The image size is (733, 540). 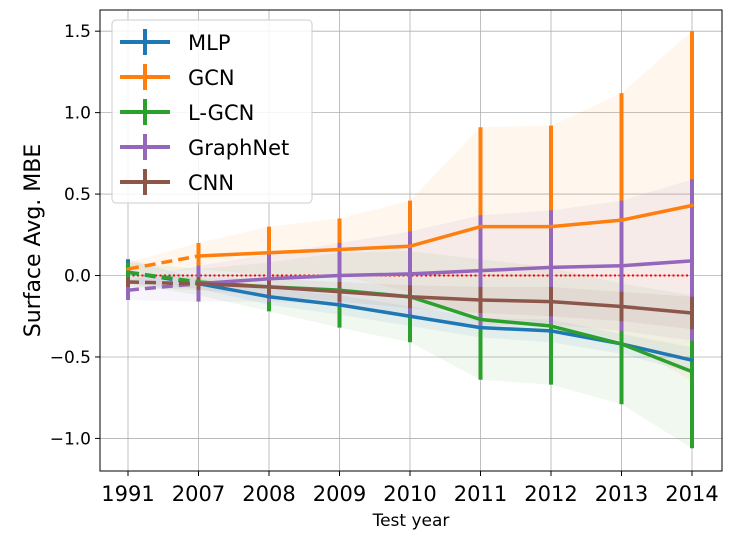 What do you see at coordinates (77, 277) in the screenshot?
I see `y-tick-label: 0.0` at bounding box center [77, 277].